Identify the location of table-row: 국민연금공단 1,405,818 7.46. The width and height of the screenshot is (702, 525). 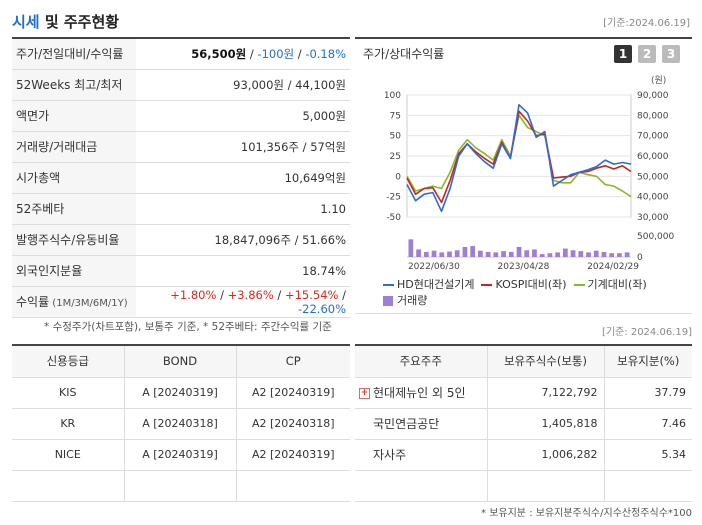
(523, 424).